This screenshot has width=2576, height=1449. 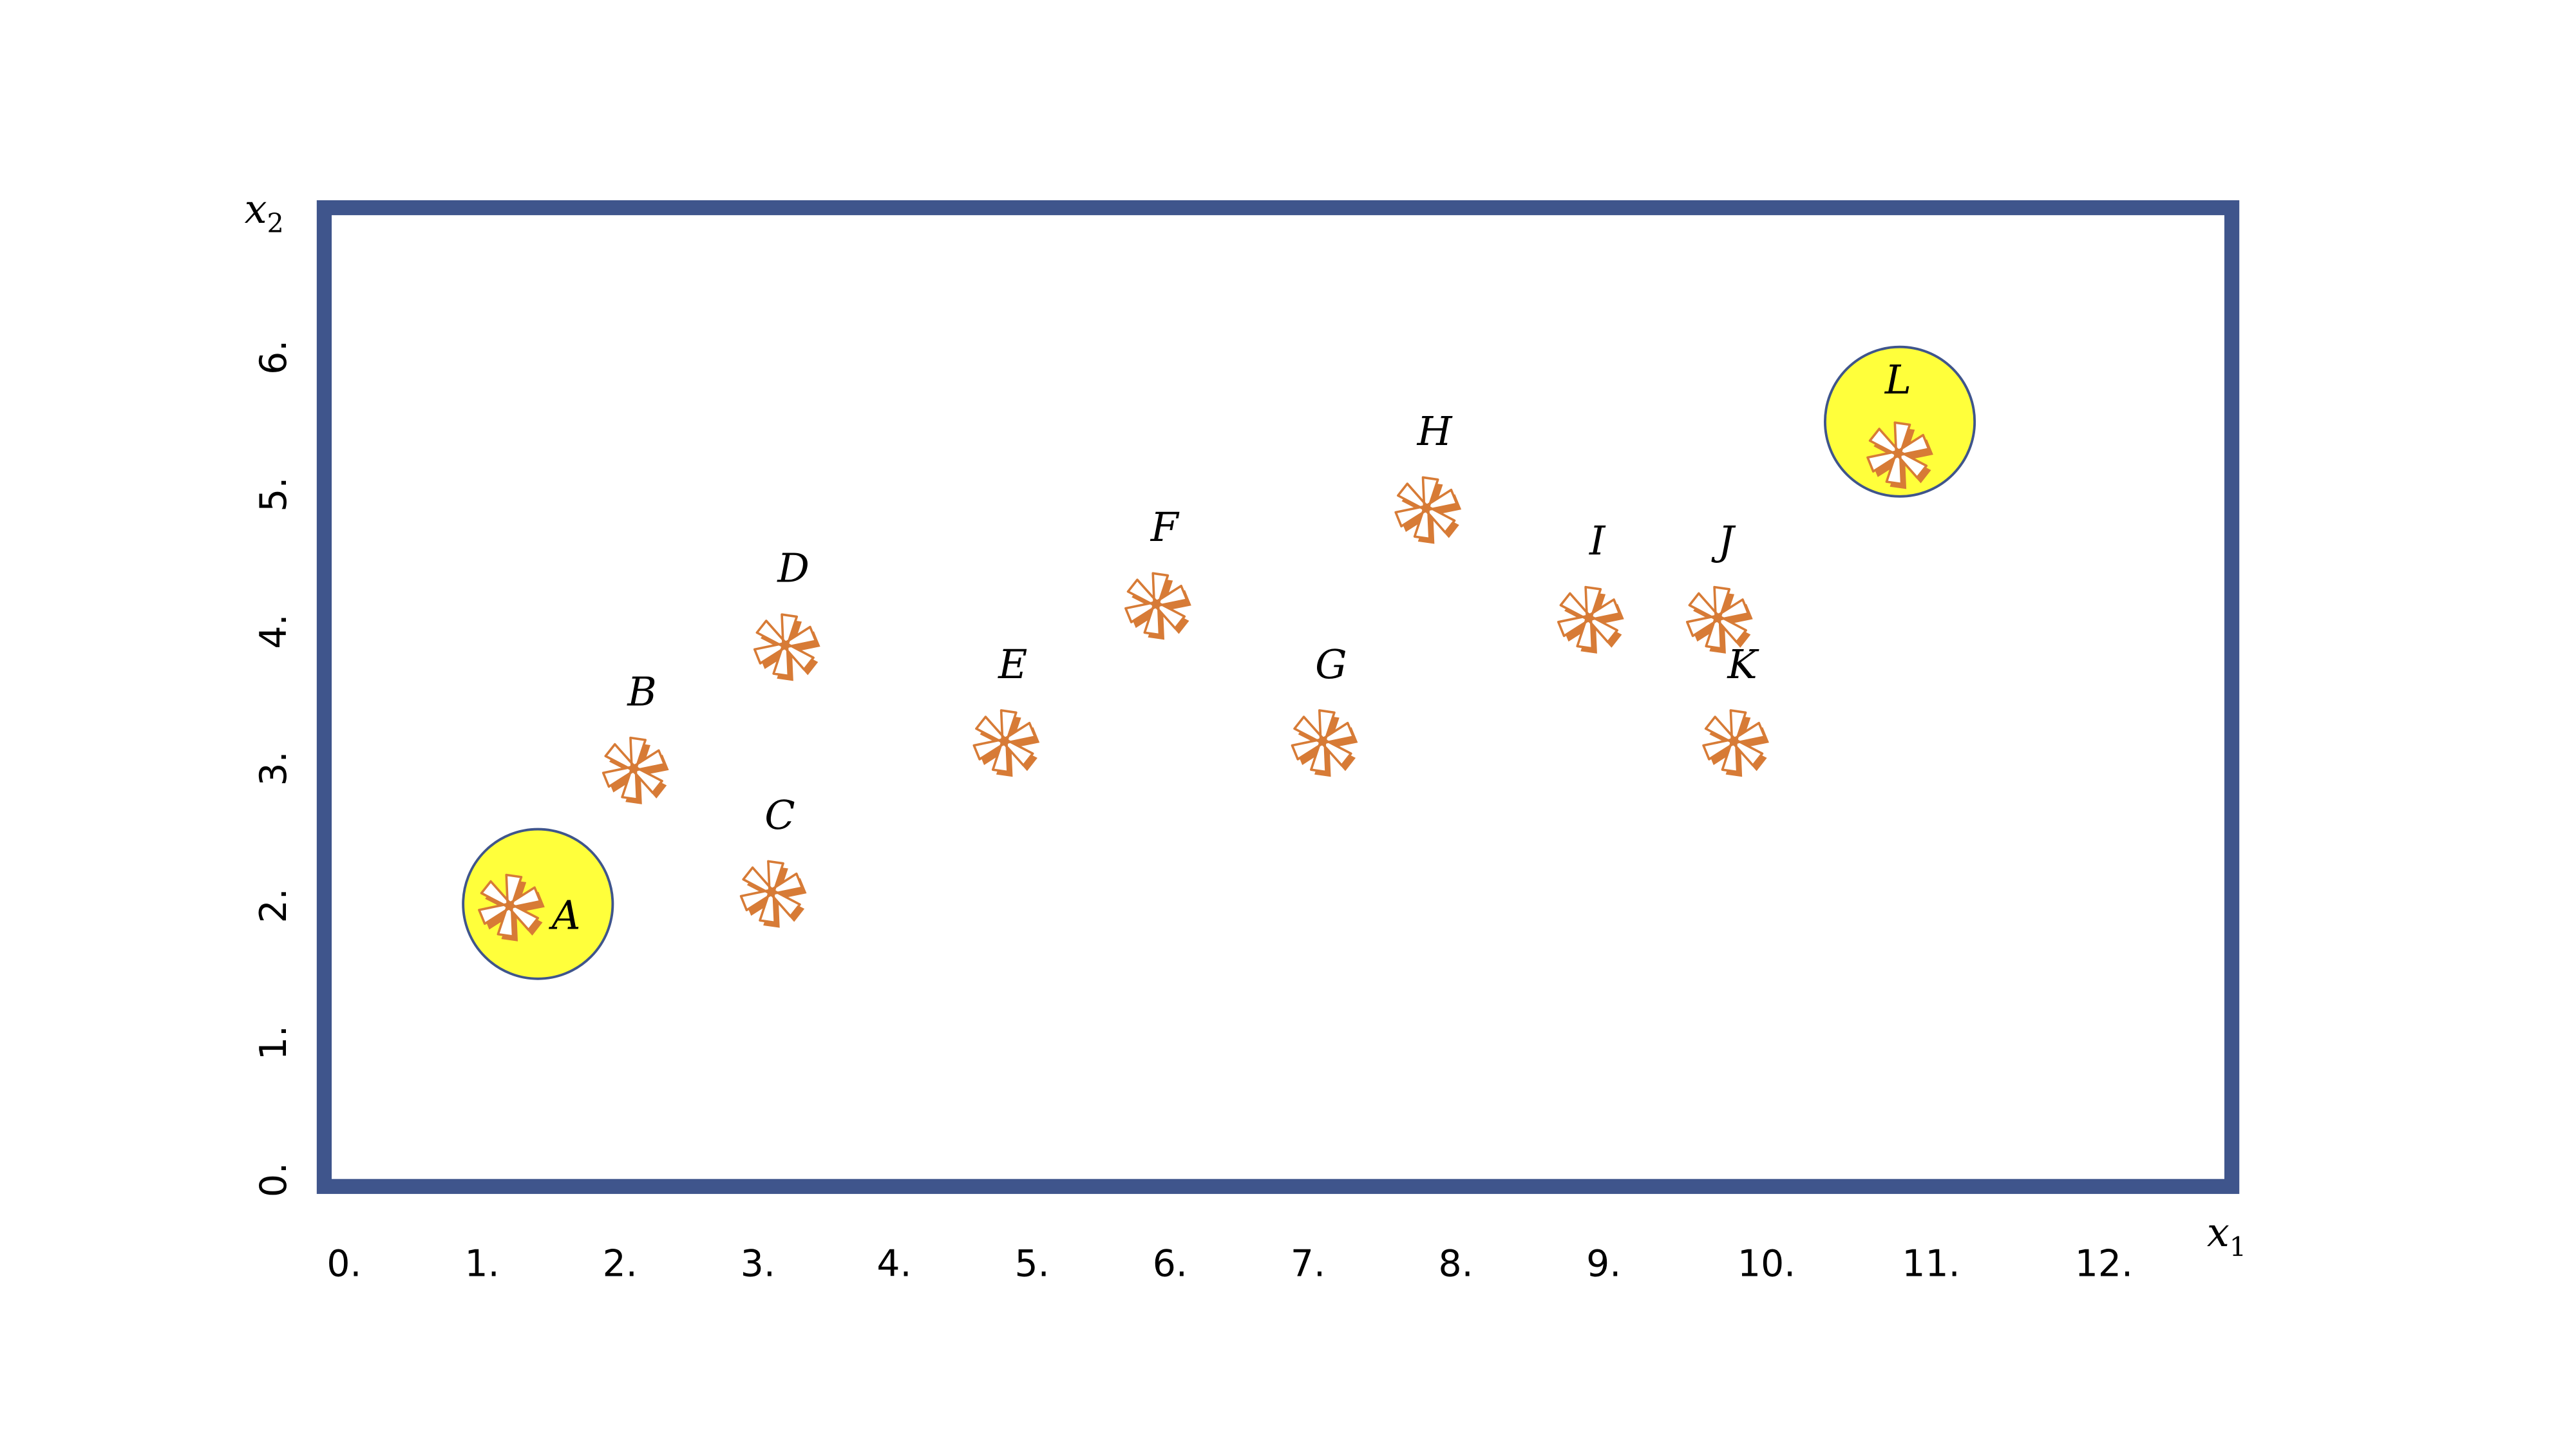 I want to click on data-point-J: J, so click(x=1719, y=586).